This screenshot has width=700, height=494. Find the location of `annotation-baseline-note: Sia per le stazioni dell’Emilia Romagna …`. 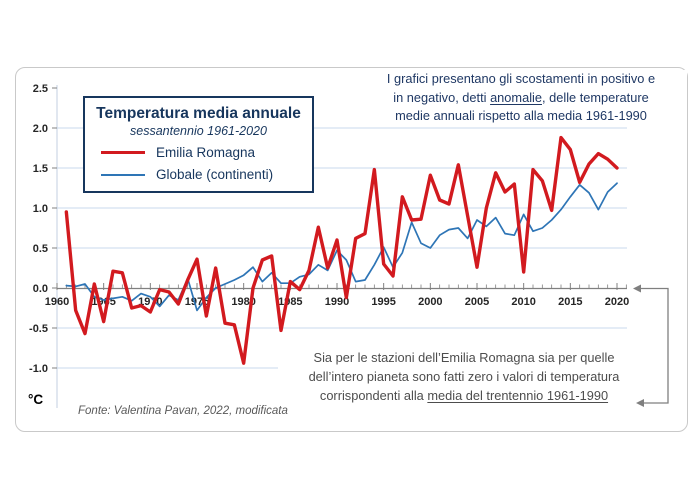

annotation-baseline-note: Sia per le stazioni dell’Emilia Romagna … is located at coordinates (464, 376).